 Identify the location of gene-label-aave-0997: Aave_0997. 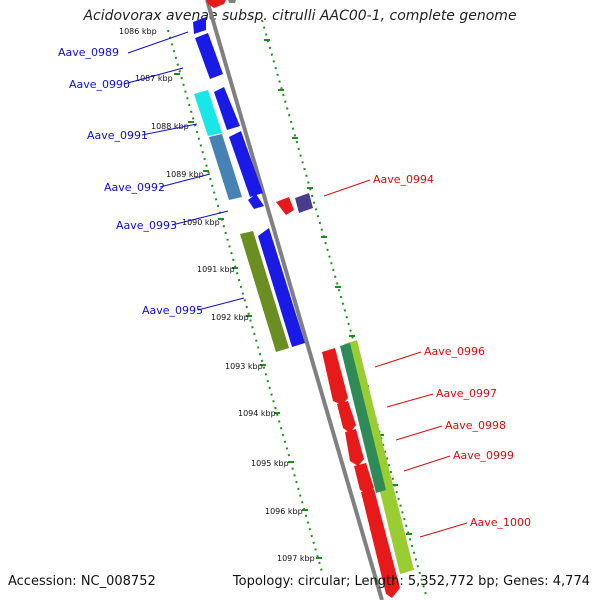
(466, 393).